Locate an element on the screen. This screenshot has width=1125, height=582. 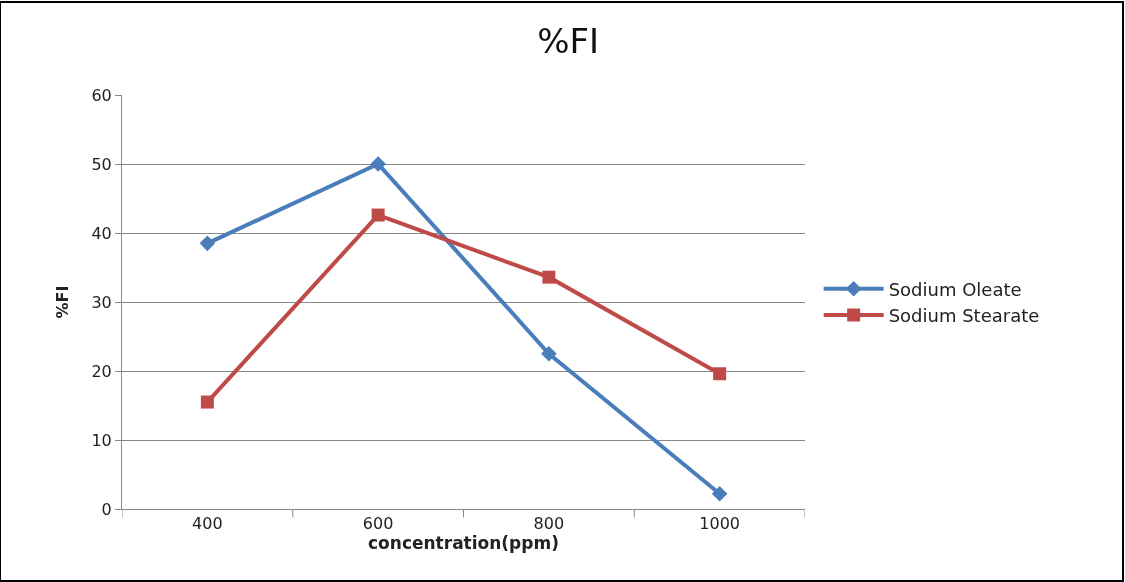
x-tick-label: 400 is located at coordinates (207, 524).